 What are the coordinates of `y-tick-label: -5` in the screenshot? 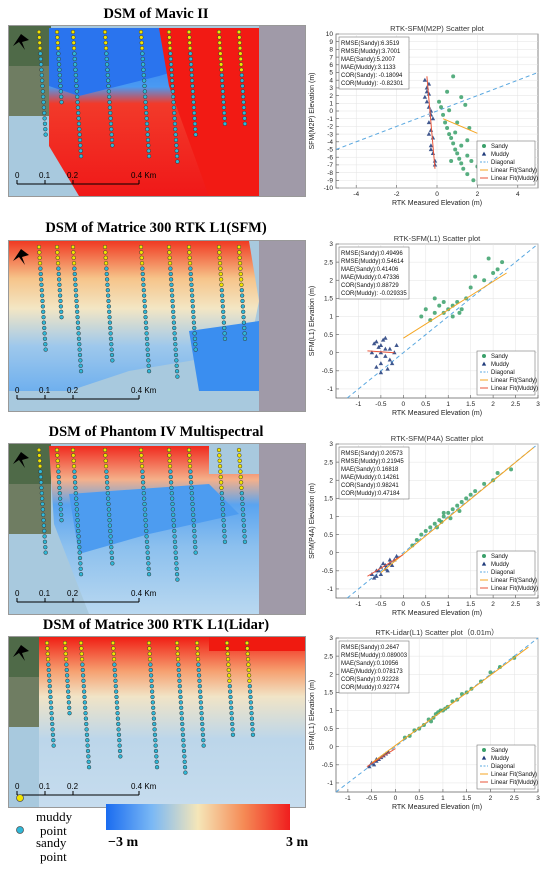 It's located at (330, 150).